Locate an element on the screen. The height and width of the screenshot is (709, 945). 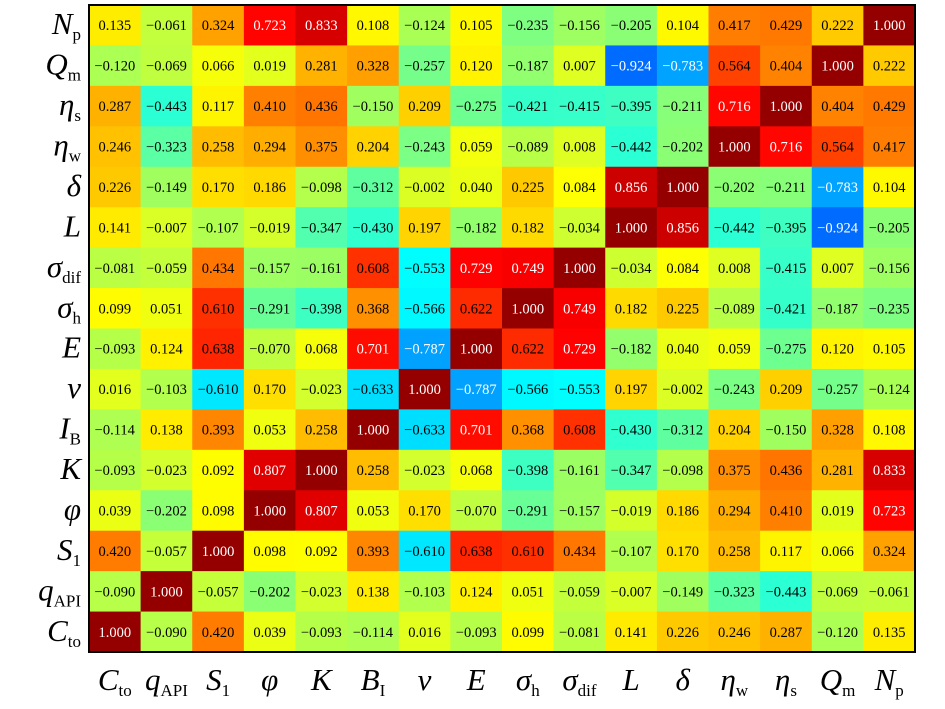
cell-value-label: −0.182 is located at coordinates (631, 350).